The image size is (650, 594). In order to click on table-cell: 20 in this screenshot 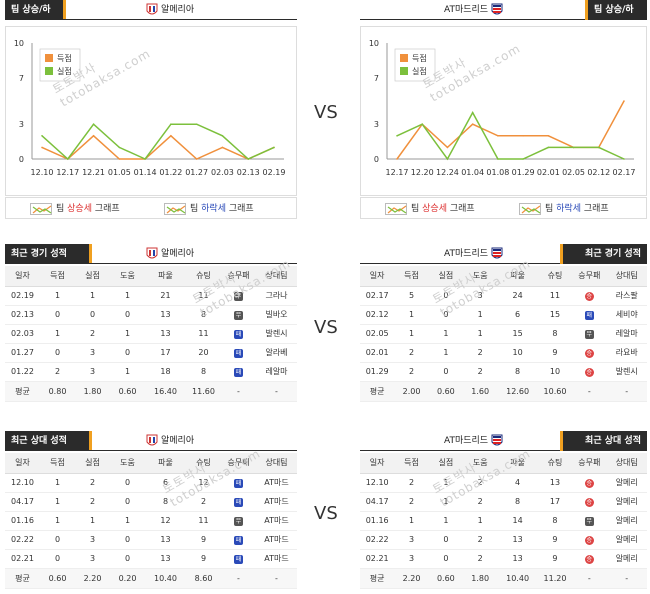, I will do `click(203, 353)`.